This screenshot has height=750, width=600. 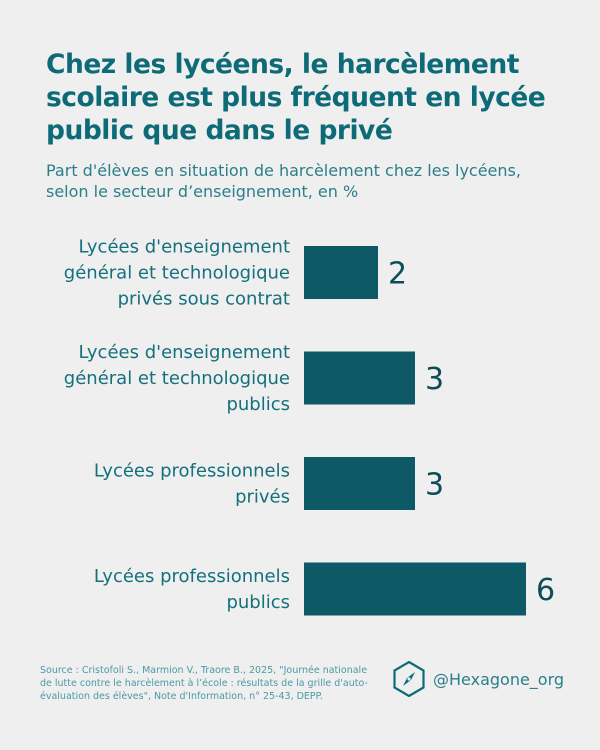 I want to click on brand-handle: @Hexagone_org, so click(x=499, y=679).